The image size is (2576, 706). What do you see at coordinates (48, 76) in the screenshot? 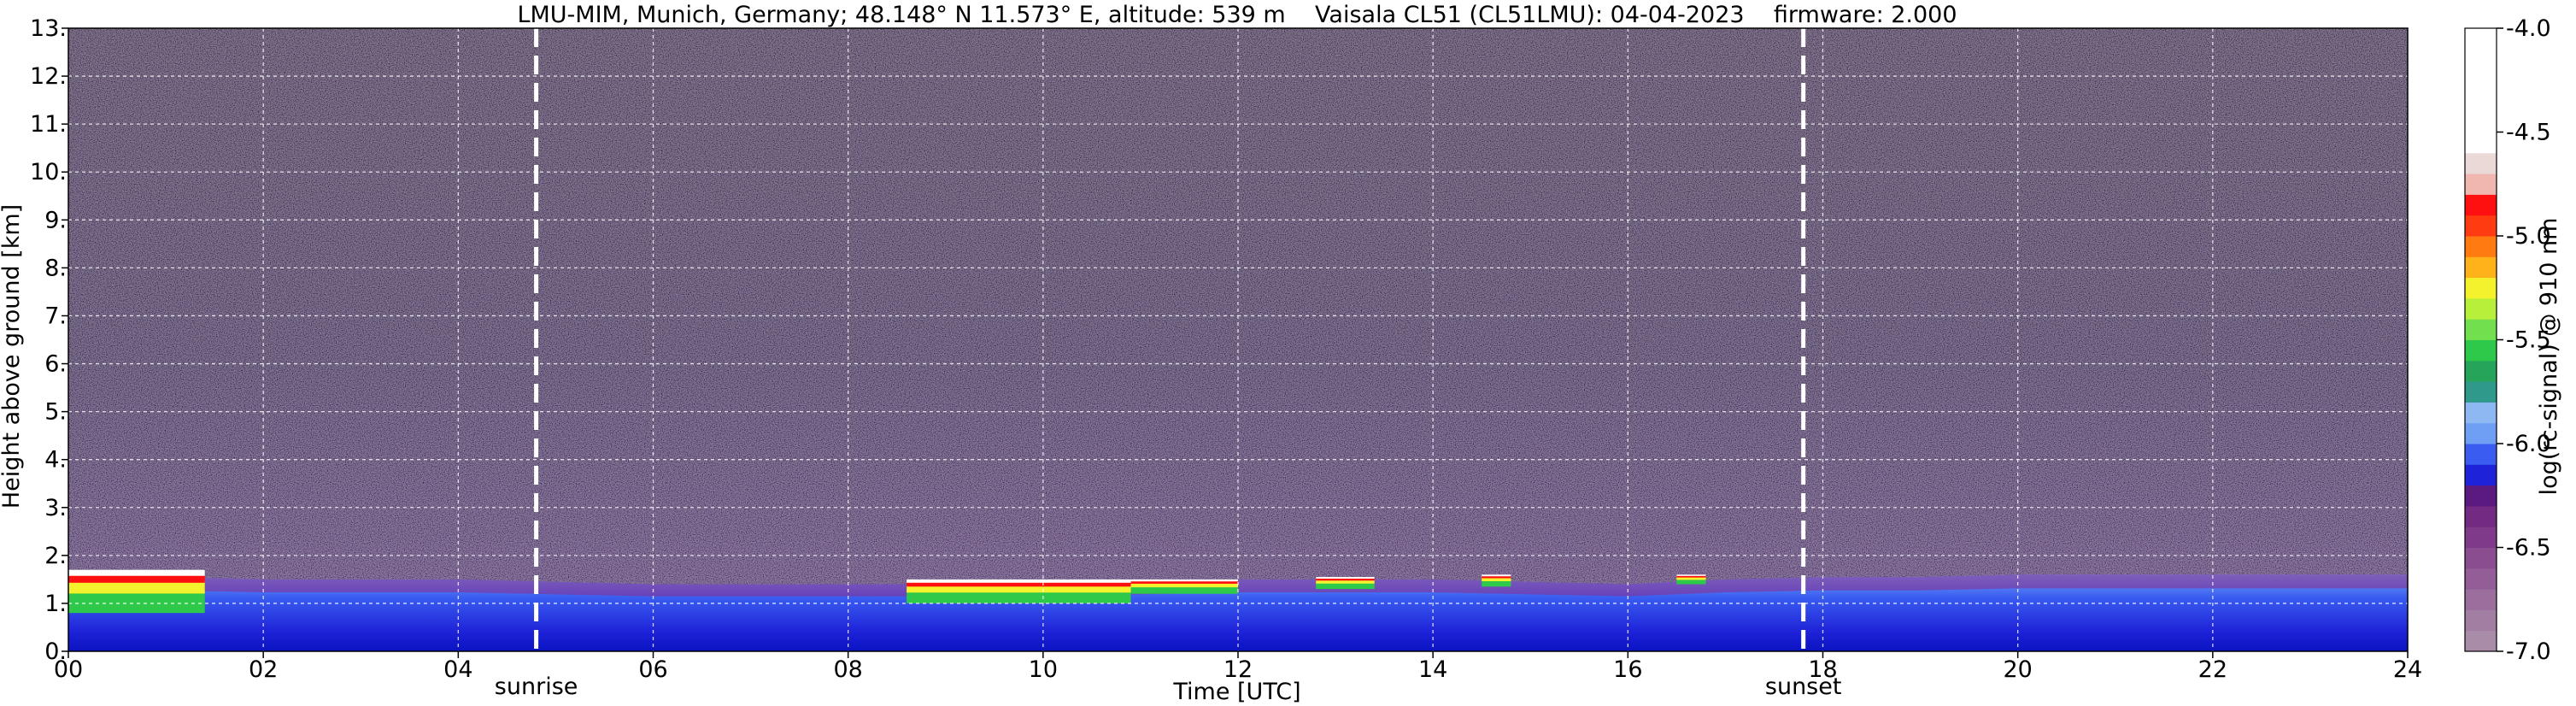
I see `y-tick-label-12: 12.` at bounding box center [48, 76].